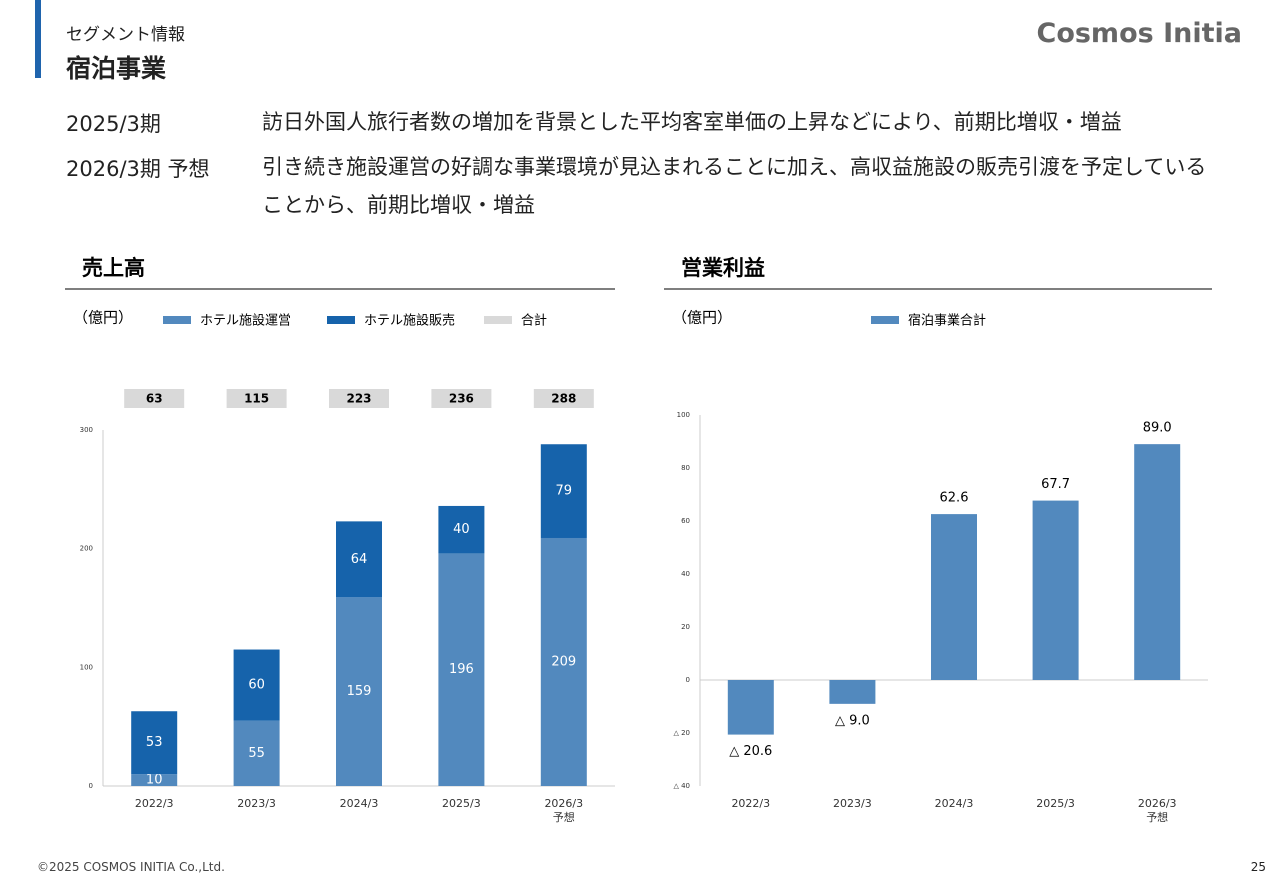 Image resolution: width=1280 pixels, height=886 pixels. I want to click on data-label: 10, so click(154, 780).